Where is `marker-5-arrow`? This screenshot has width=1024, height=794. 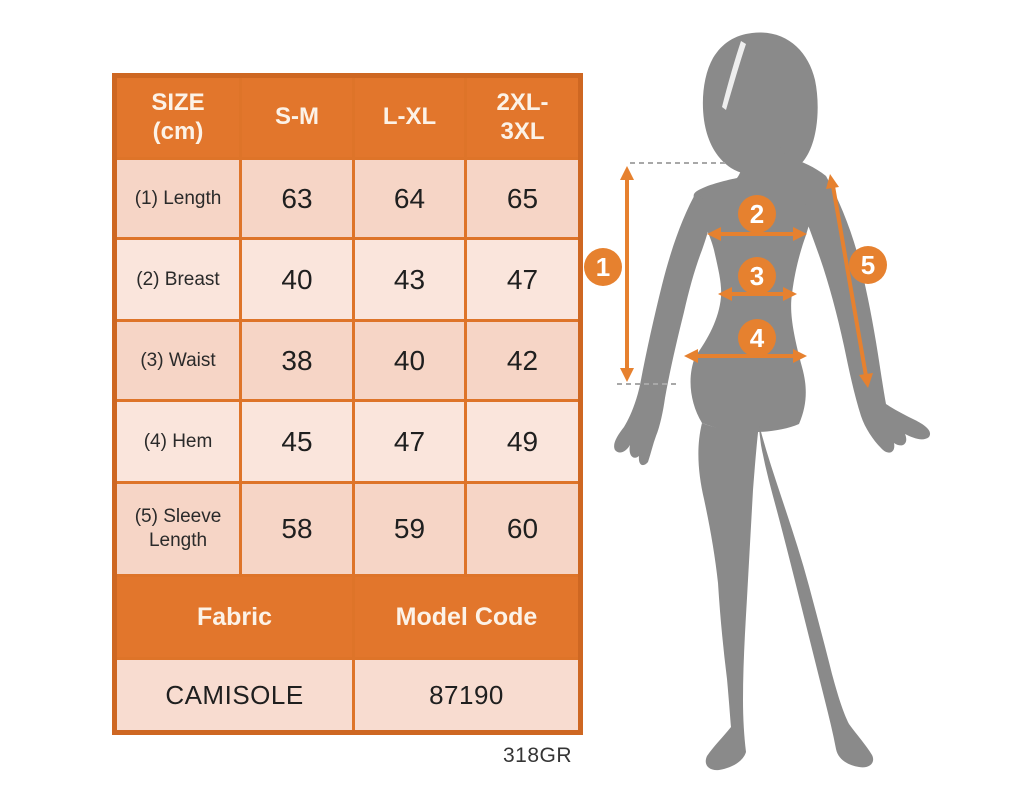
marker-5-arrow is located at coordinates (849, 281).